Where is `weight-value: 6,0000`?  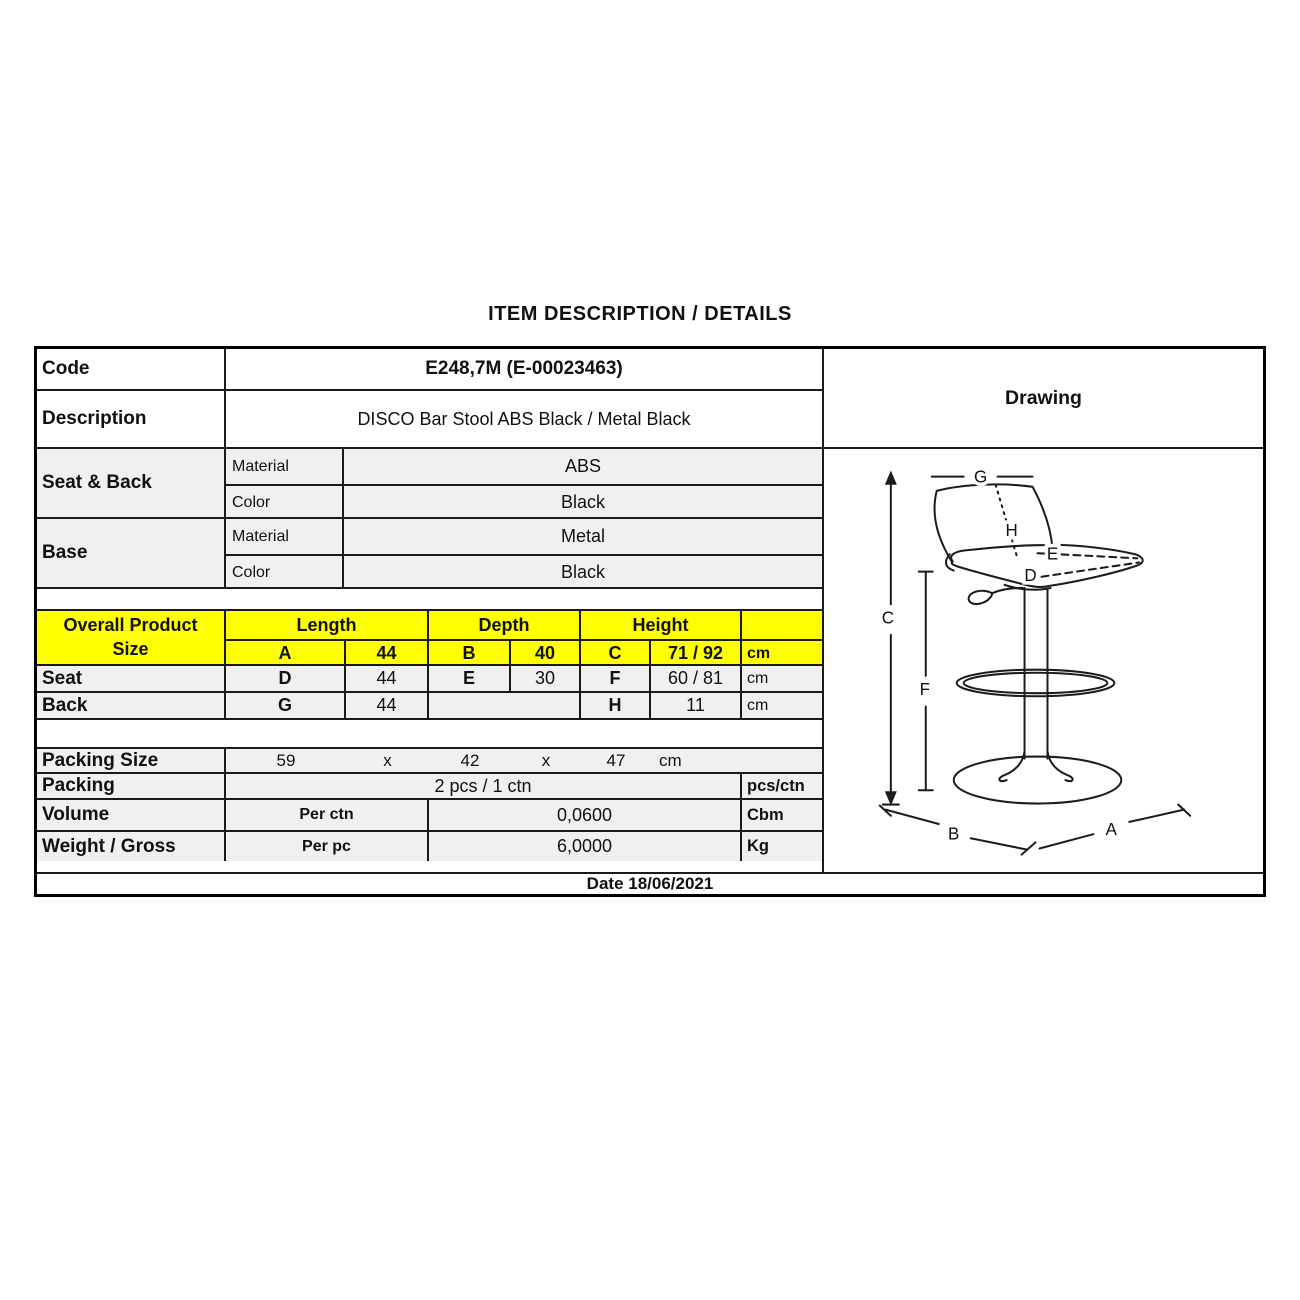 weight-value: 6,0000 is located at coordinates (583, 846).